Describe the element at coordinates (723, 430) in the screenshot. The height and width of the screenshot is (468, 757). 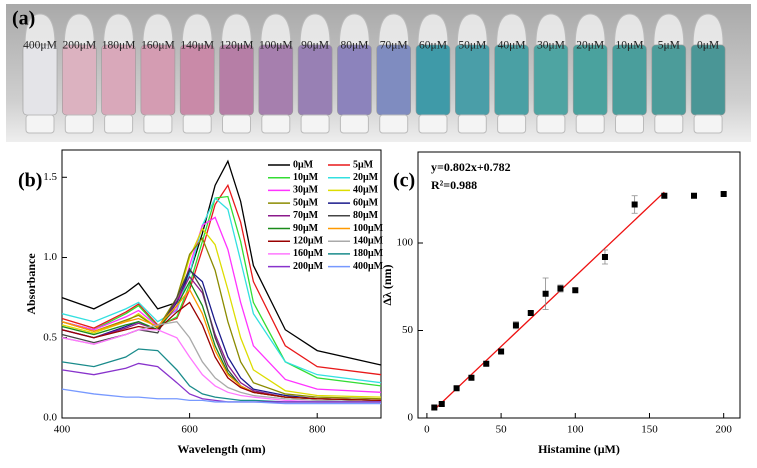
I see `x-tick-label: 200` at that location.